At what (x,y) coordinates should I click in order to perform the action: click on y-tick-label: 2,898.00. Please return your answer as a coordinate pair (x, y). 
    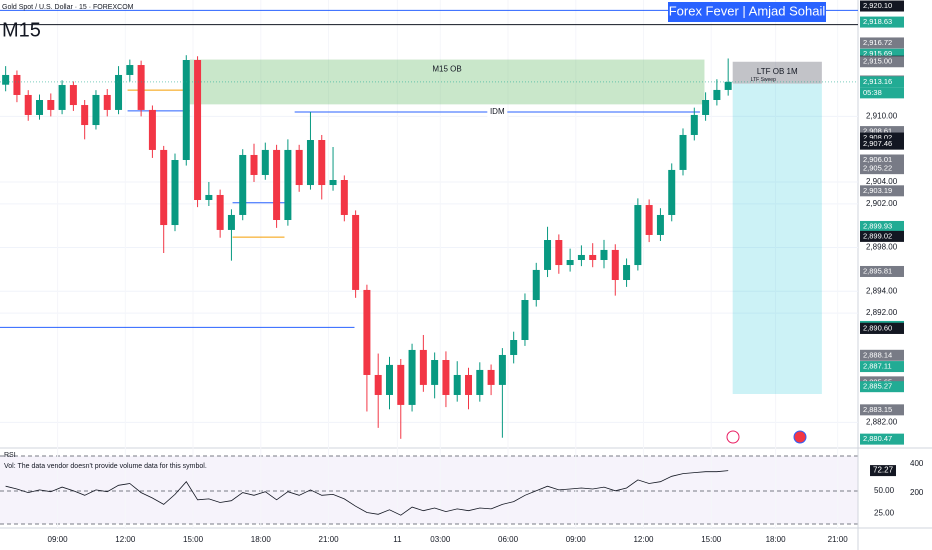
    Looking at the image, I should click on (882, 247).